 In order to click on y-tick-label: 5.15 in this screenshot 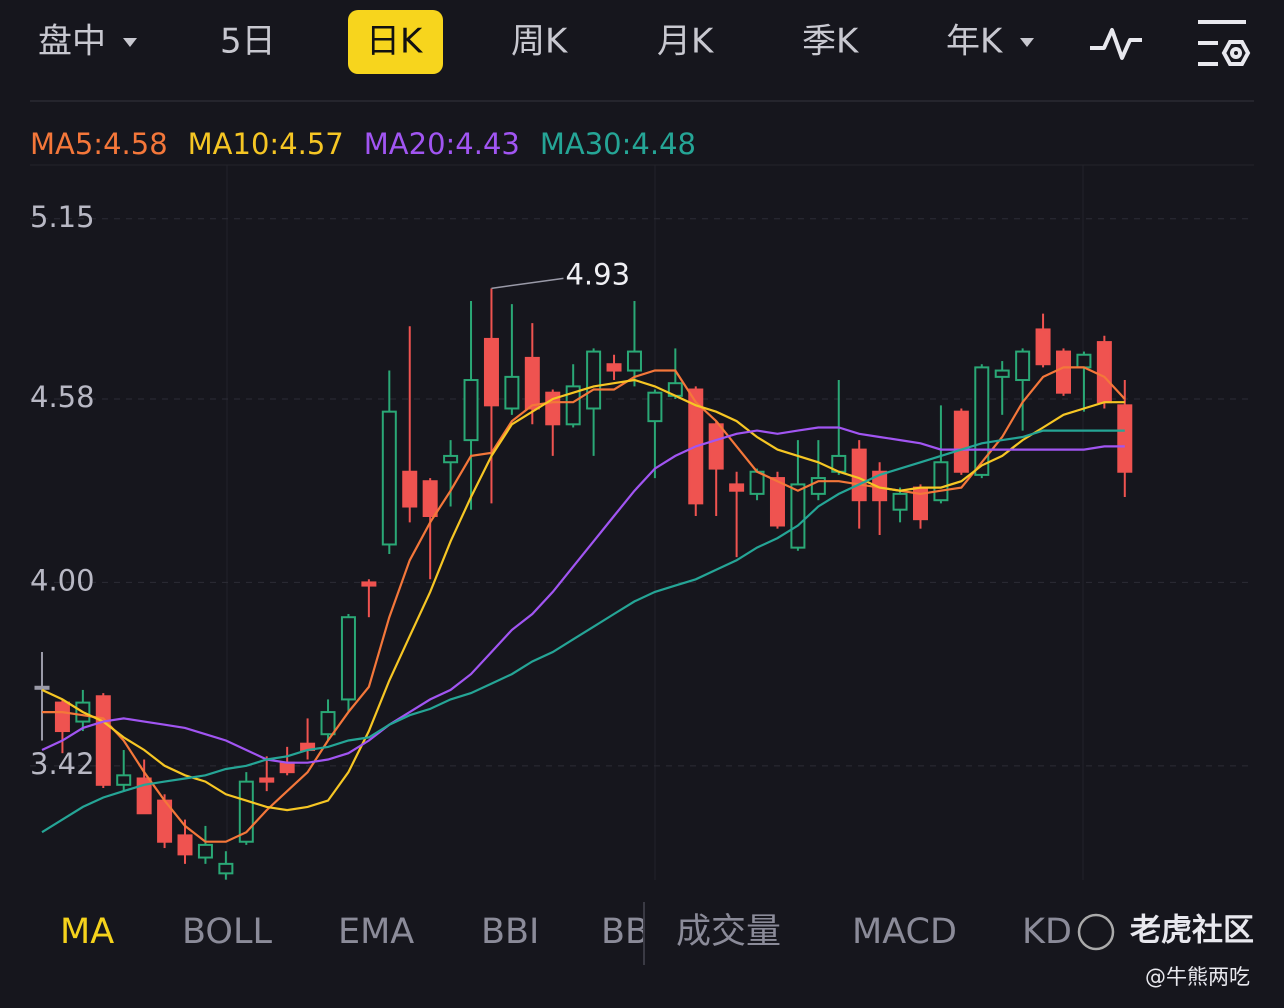, I will do `click(62, 217)`.